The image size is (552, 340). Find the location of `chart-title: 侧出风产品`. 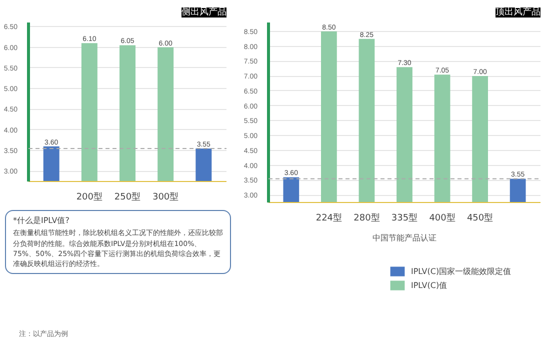

chart-title: 侧出风产品 is located at coordinates (204, 12).